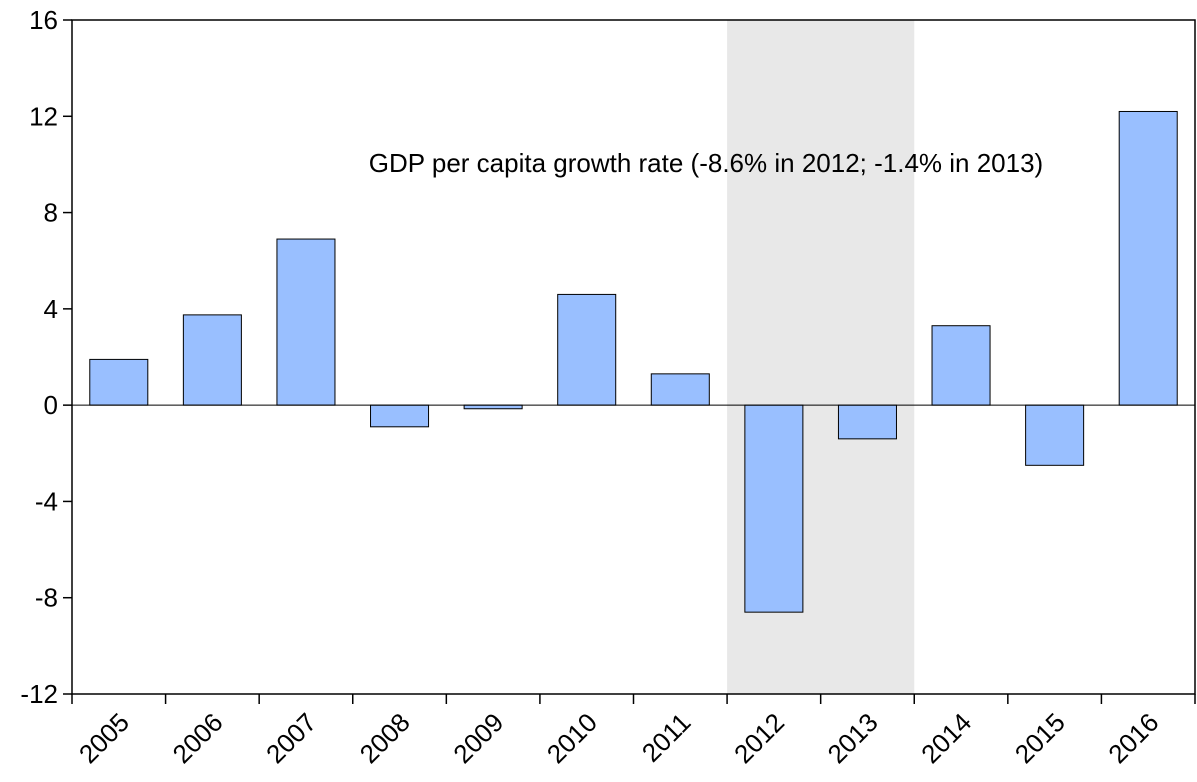 The height and width of the screenshot is (782, 1197). What do you see at coordinates (774, 508) in the screenshot?
I see `bar-2012` at bounding box center [774, 508].